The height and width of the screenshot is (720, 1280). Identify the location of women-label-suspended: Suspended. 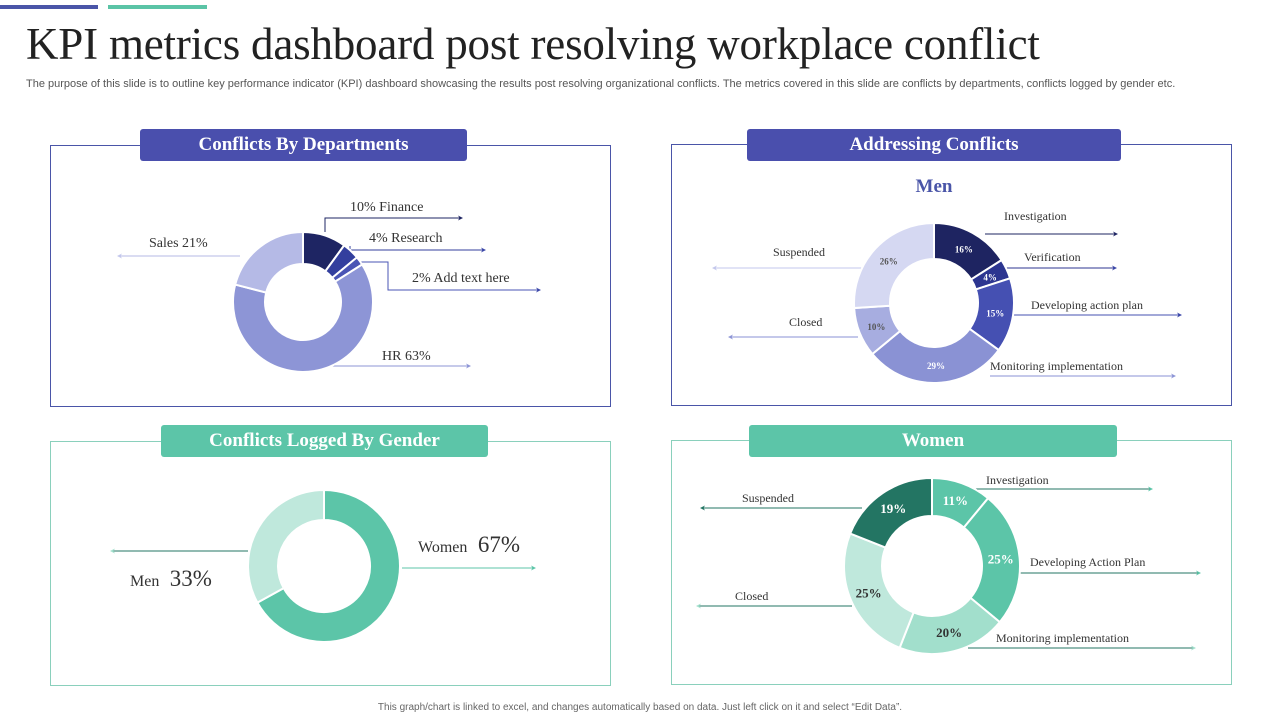
(768, 498).